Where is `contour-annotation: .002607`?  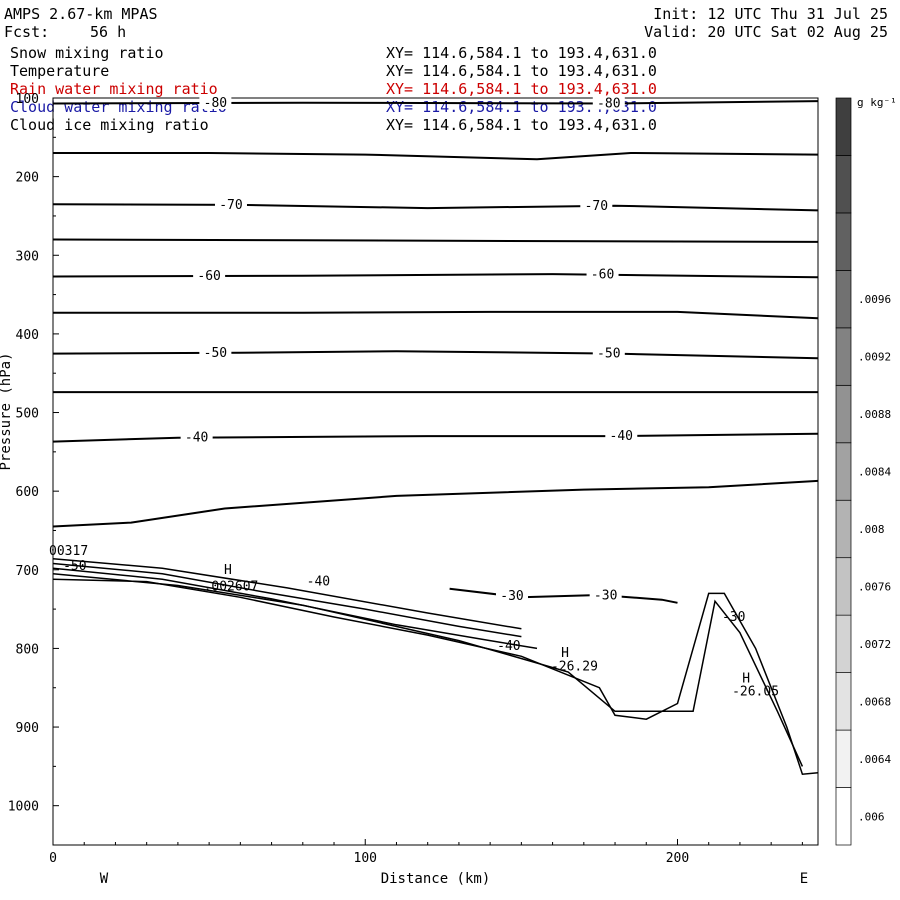 contour-annotation: .002607 is located at coordinates (231, 586).